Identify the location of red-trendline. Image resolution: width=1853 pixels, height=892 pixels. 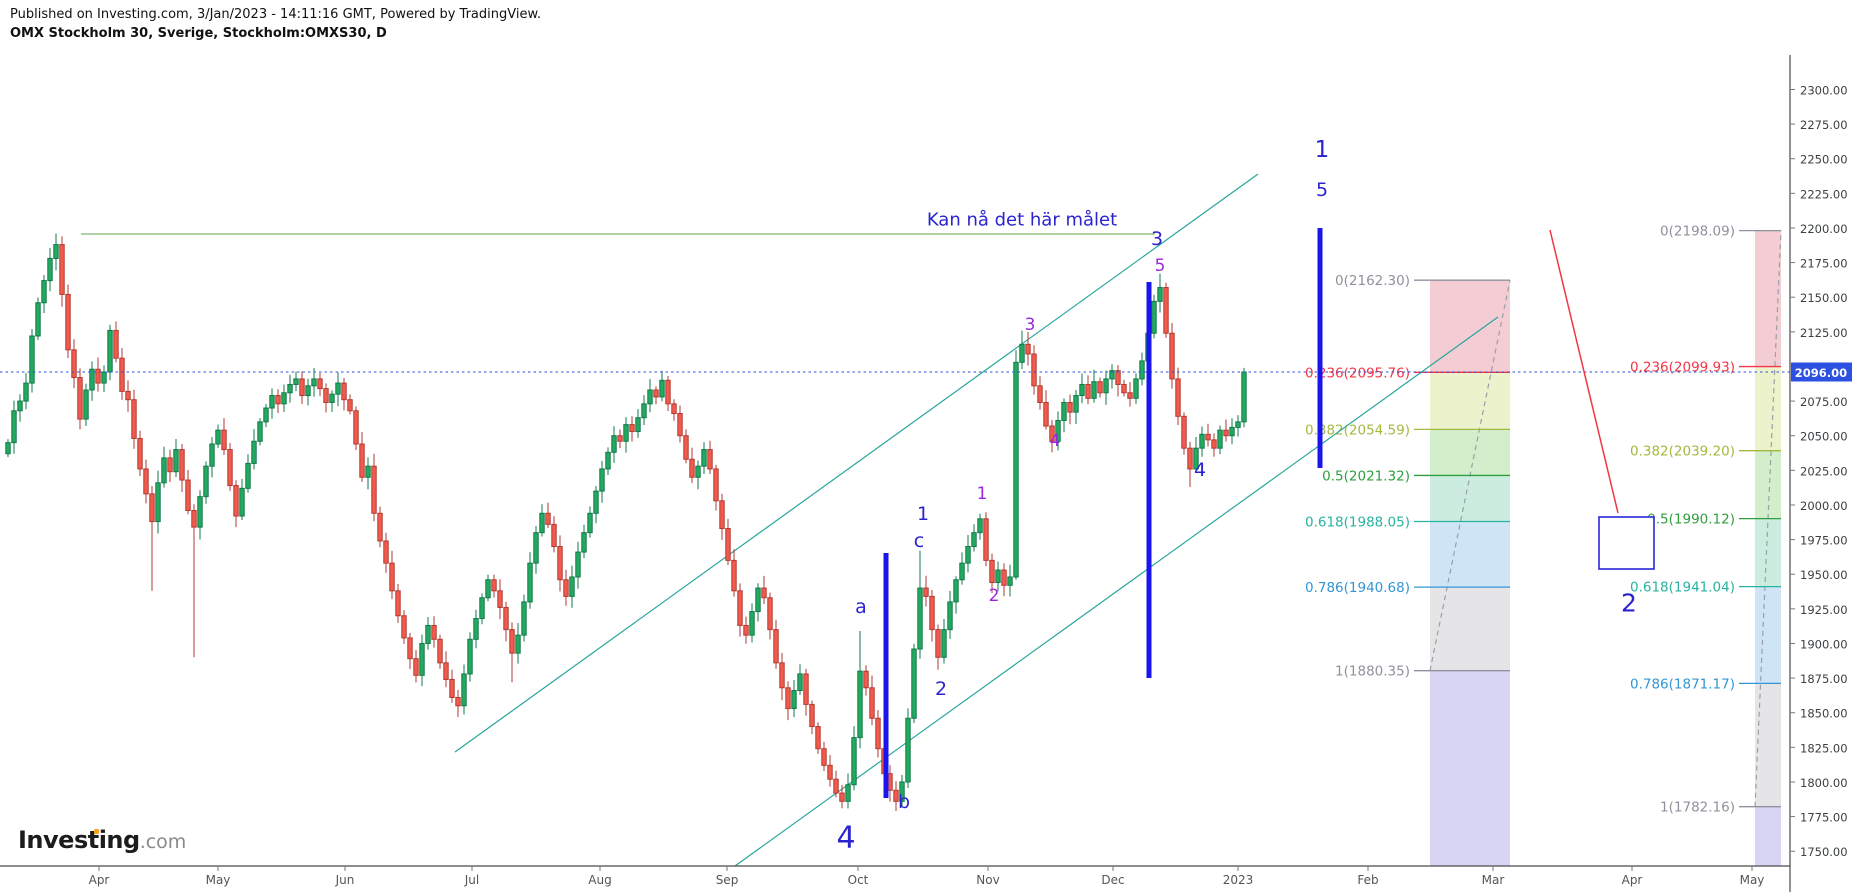
(1584, 371).